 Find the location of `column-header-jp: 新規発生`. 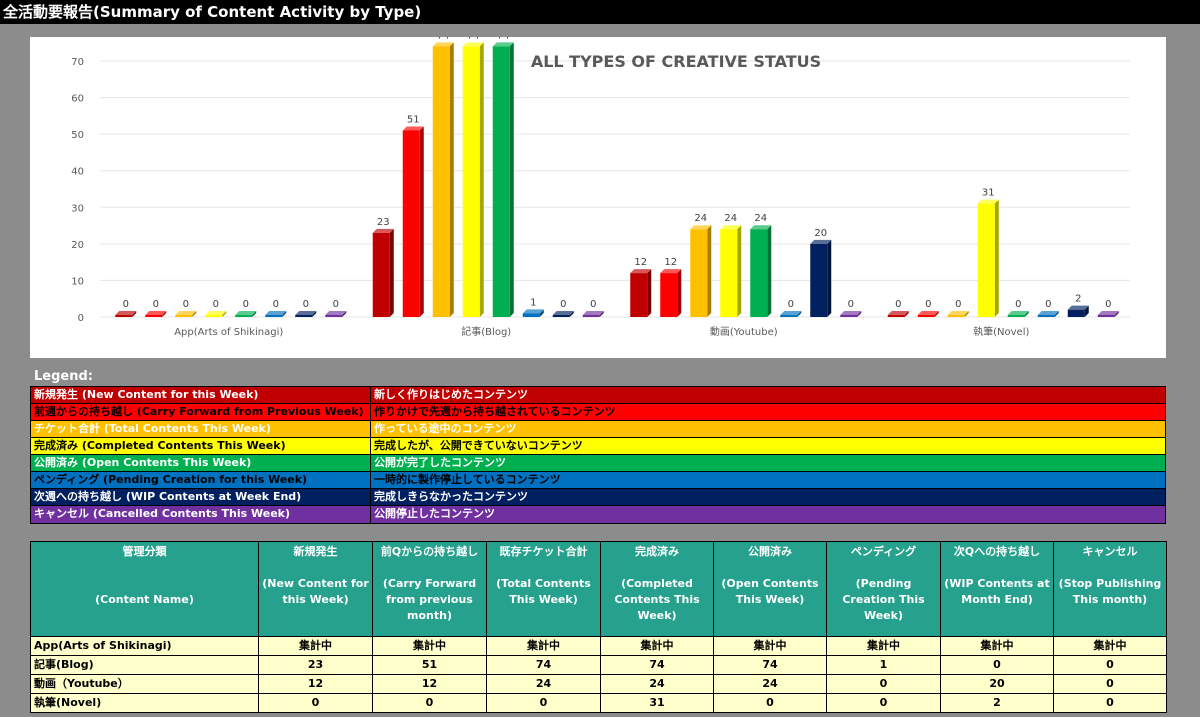

column-header-jp: 新規発生 is located at coordinates (315, 551).